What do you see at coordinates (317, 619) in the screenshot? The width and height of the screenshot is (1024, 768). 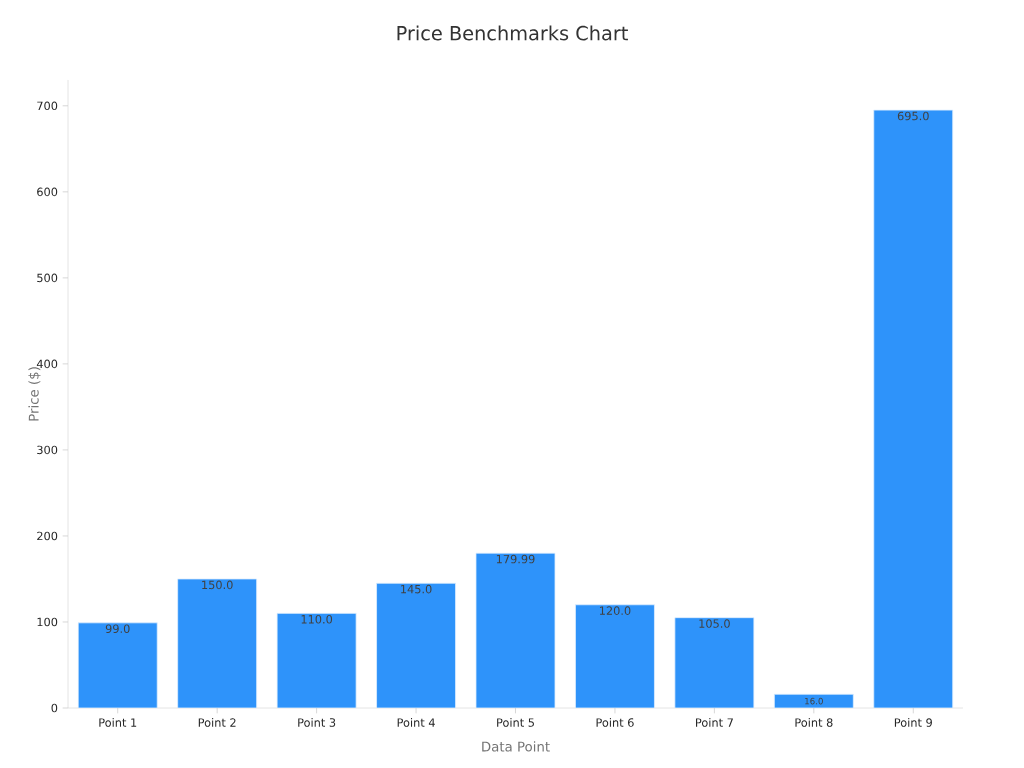 I see `data-label: 110.0` at bounding box center [317, 619].